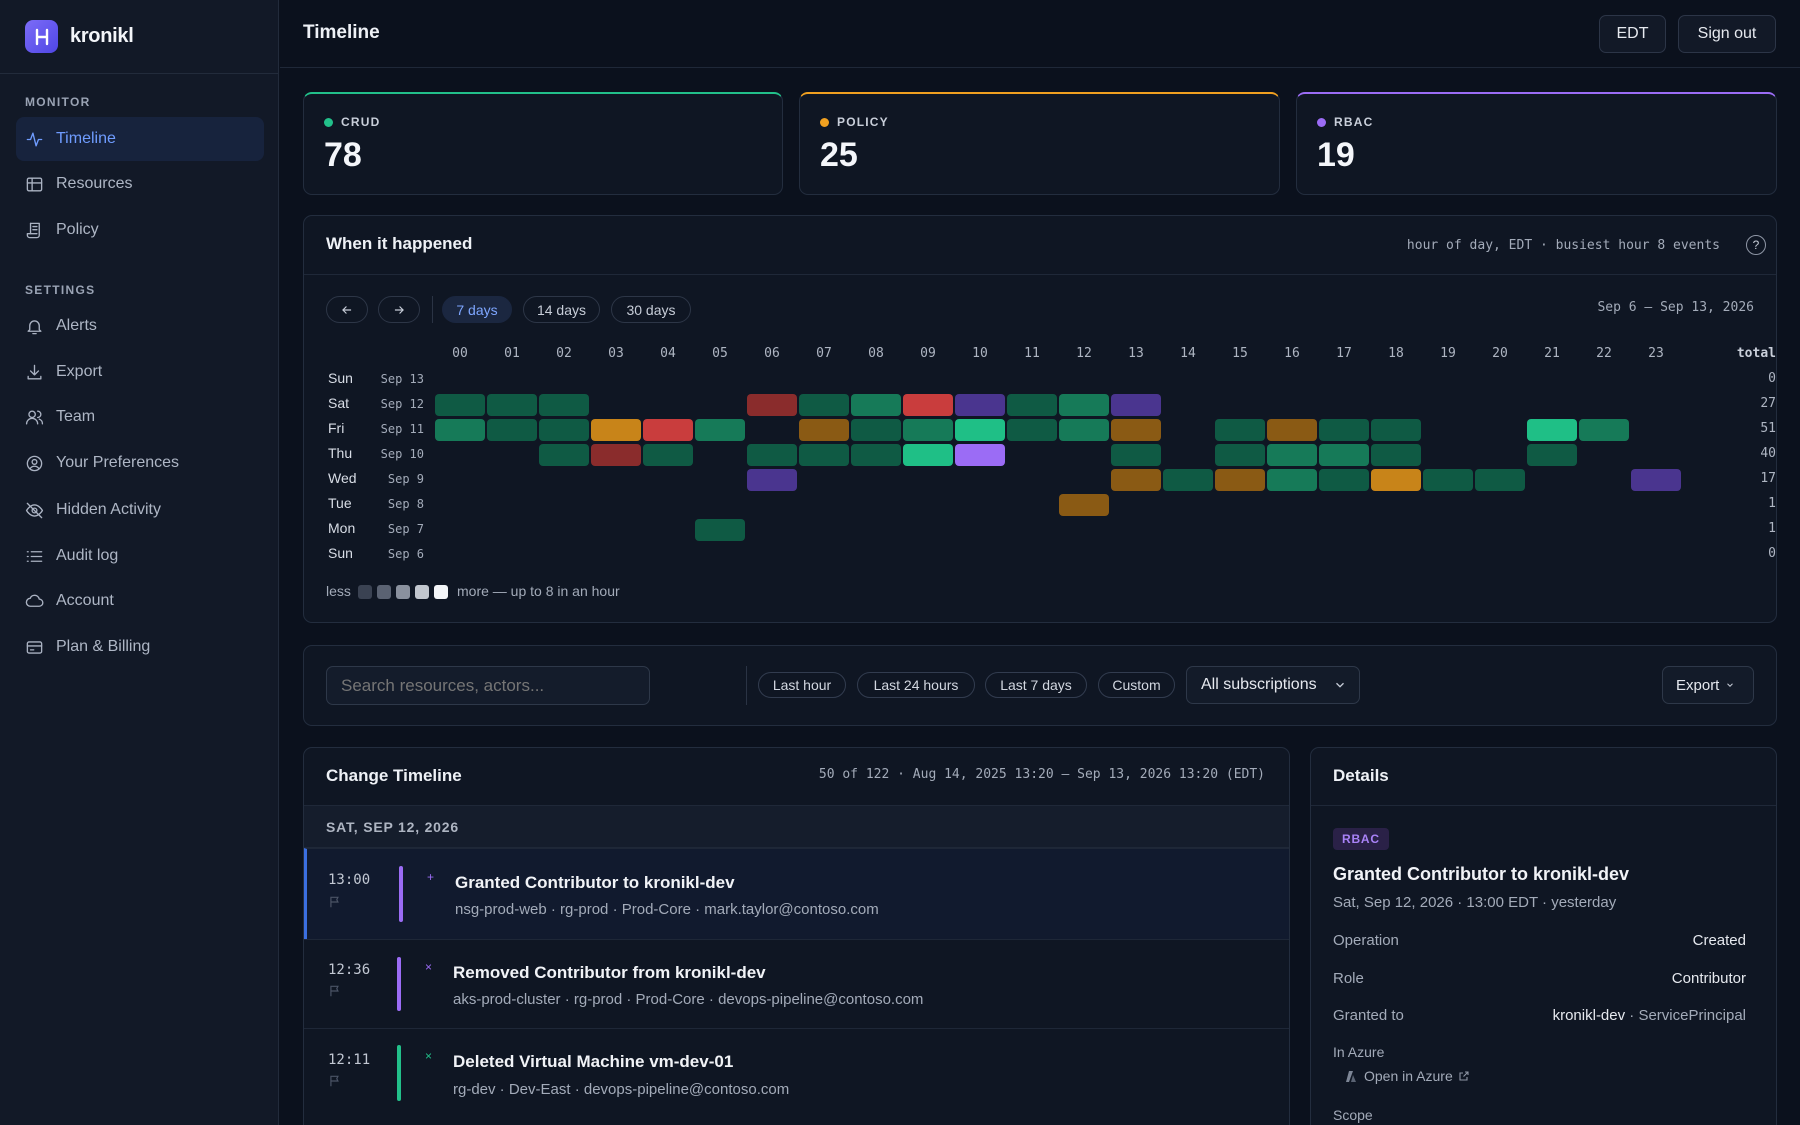 Image resolution: width=1800 pixels, height=1125 pixels. Describe the element at coordinates (561, 309) in the screenshot. I see `range-14-days: 14 days` at that location.